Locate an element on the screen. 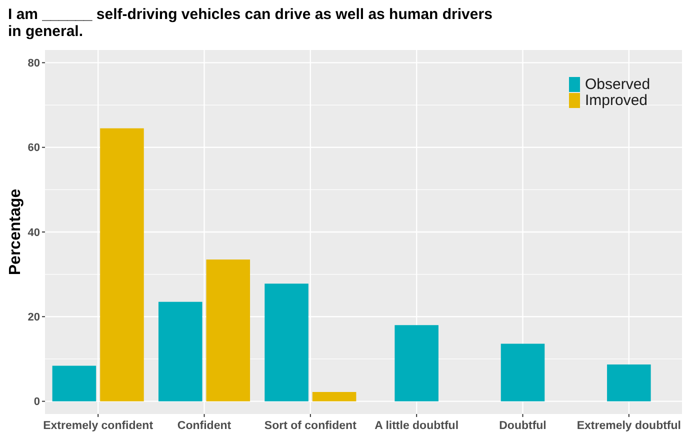 Image resolution: width=684 pixels, height=440 pixels. y-tick-label: 60 is located at coordinates (34, 148).